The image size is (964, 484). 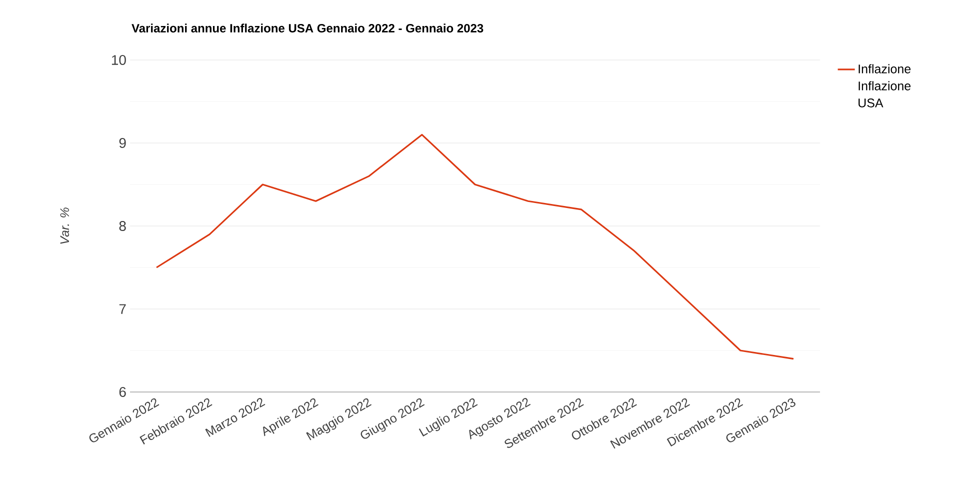 I want to click on y-axis-title: Var. %, so click(x=65, y=226).